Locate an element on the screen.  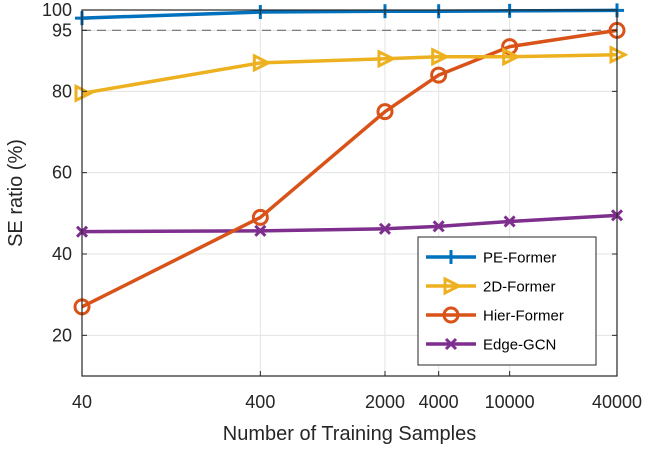
y-tick-label: 20 is located at coordinates (62, 335).